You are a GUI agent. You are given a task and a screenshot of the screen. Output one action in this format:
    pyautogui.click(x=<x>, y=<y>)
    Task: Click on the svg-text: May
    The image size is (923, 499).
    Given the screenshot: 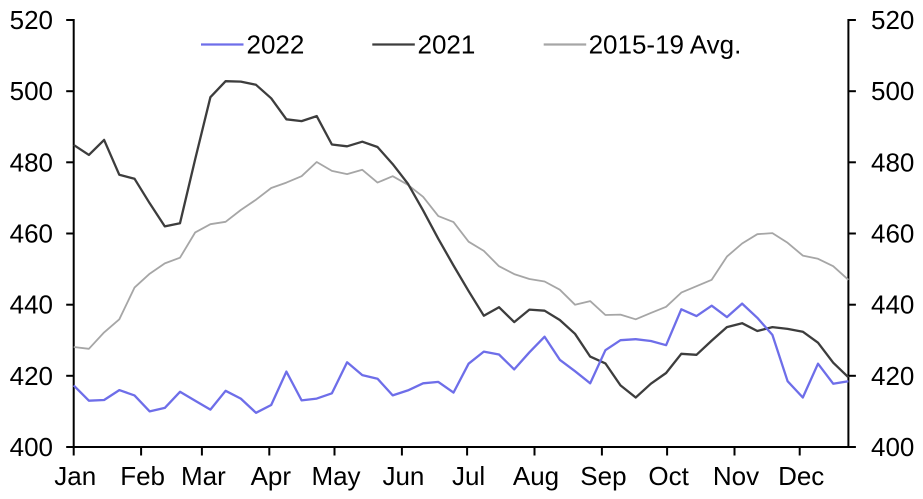 What is the action you would take?
    pyautogui.click(x=335, y=476)
    